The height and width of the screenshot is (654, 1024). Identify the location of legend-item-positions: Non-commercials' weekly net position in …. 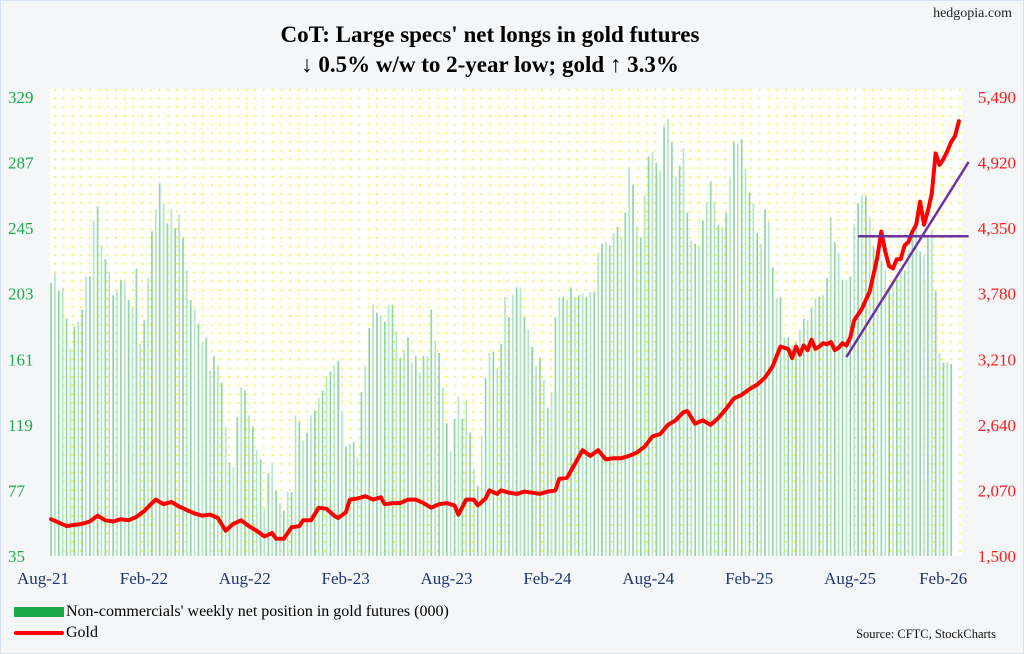
(231, 612).